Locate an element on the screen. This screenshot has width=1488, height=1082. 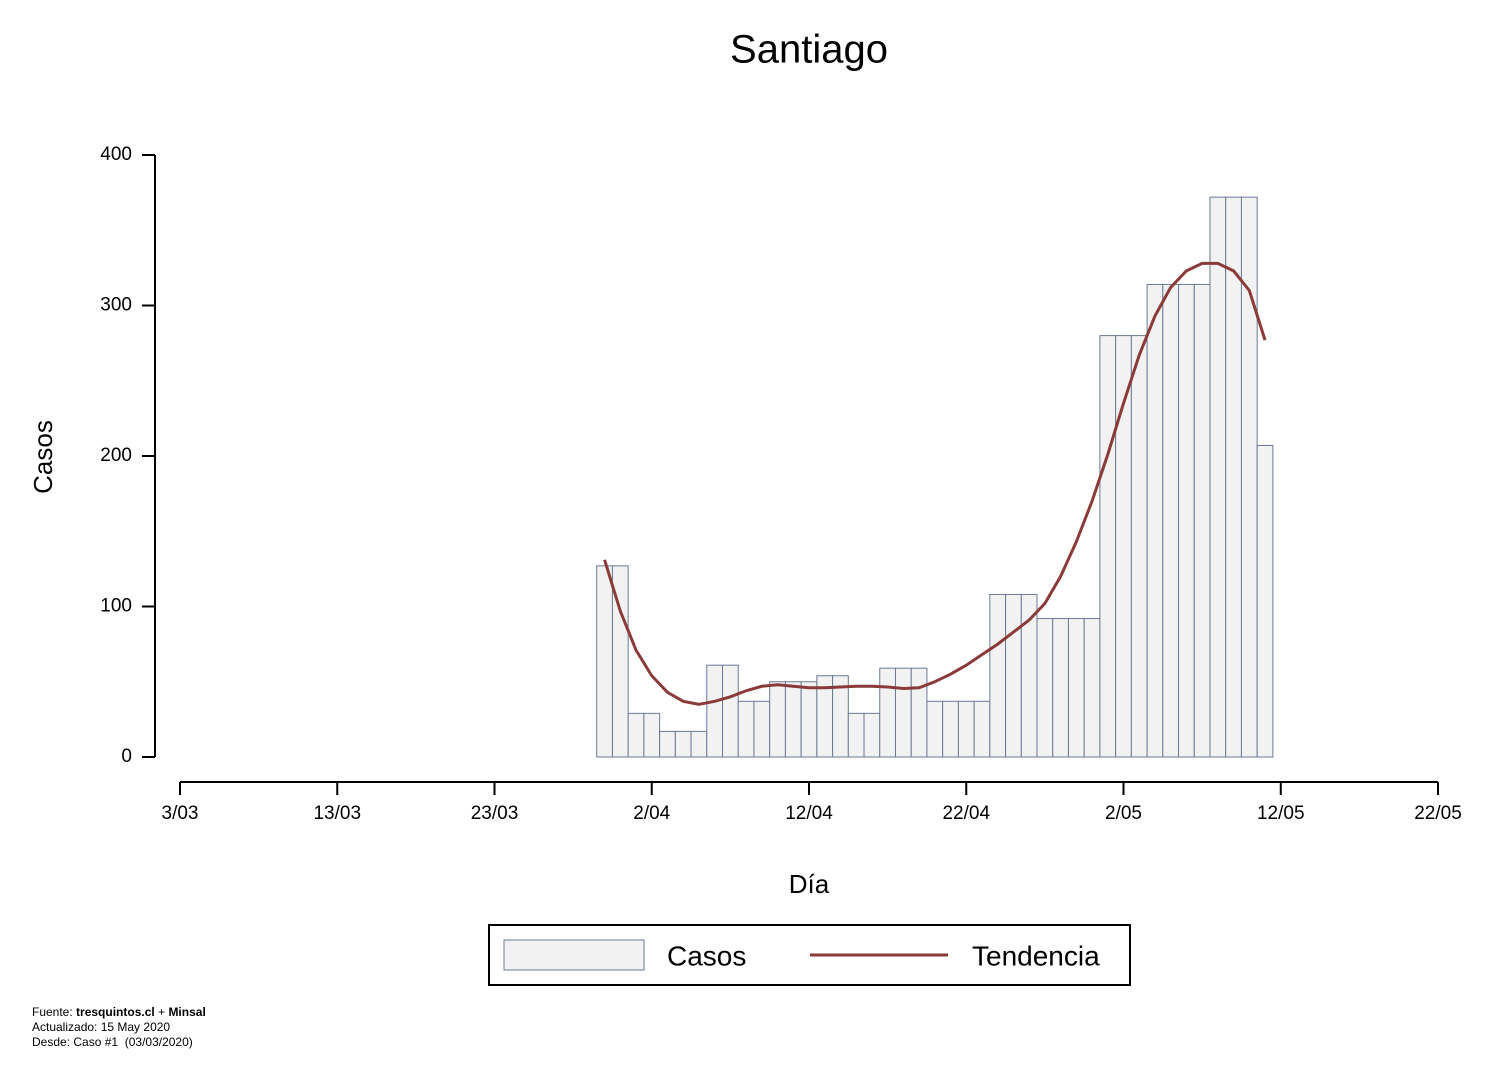
x-tick-label: 2/04 is located at coordinates (651, 813).